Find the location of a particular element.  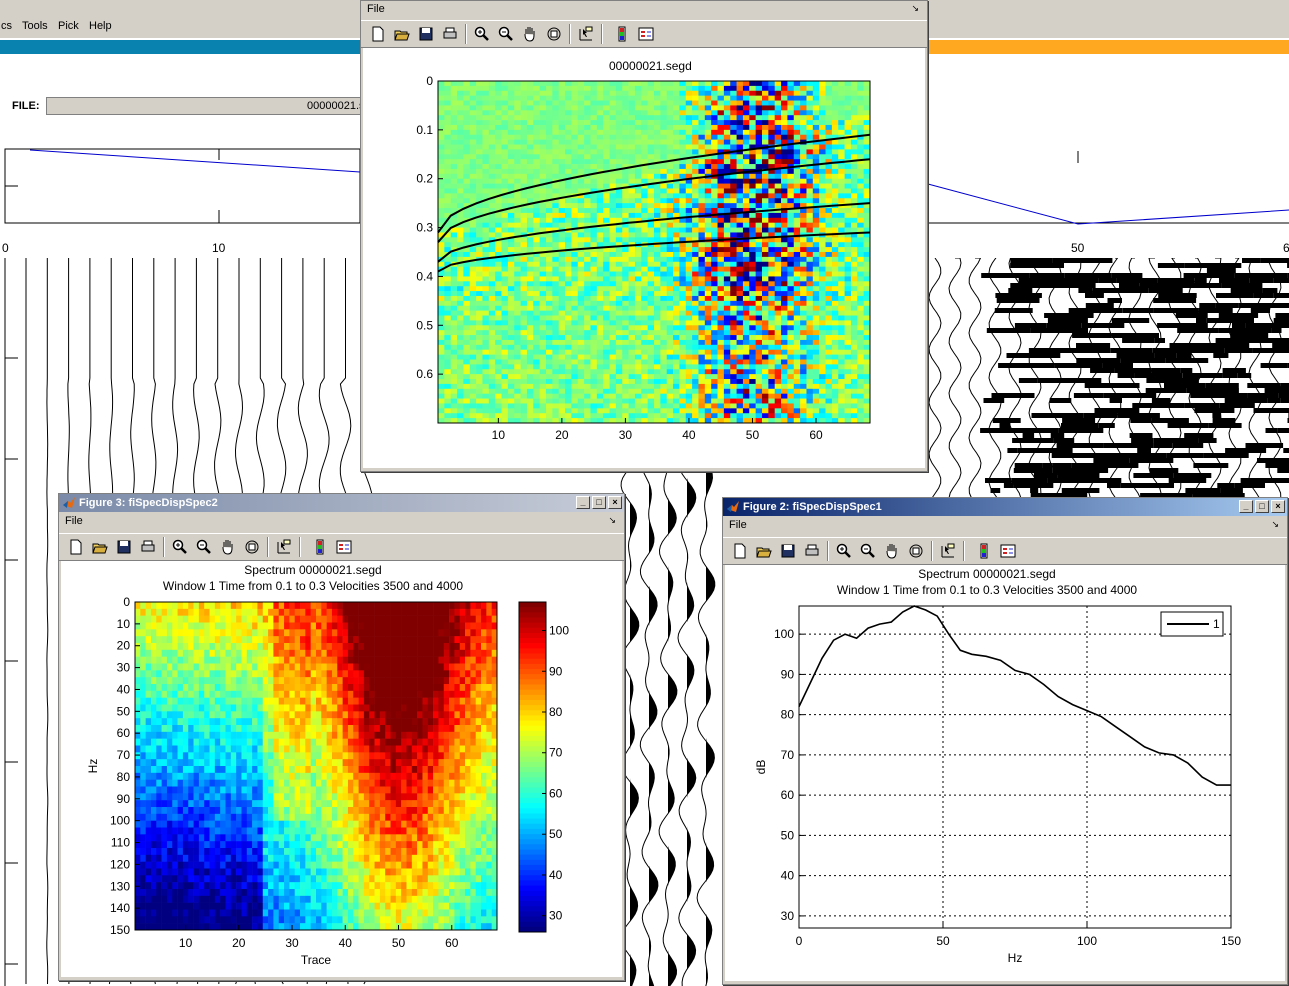

segd-ytick: 0.1 is located at coordinates (424, 130).